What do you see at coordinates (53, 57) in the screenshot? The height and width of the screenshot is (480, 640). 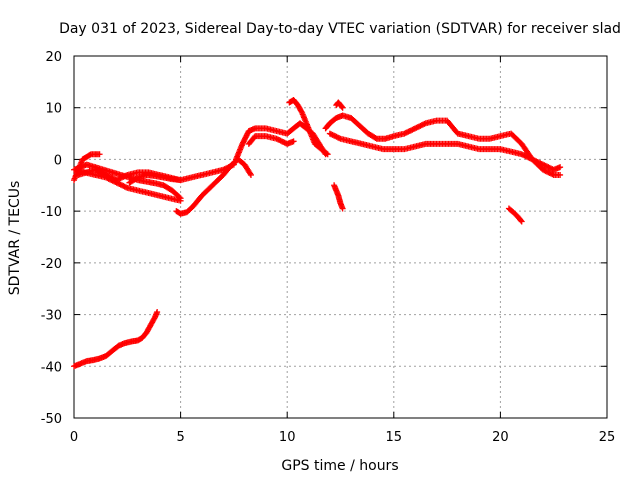 I see `y-tick-label: 20` at bounding box center [53, 57].